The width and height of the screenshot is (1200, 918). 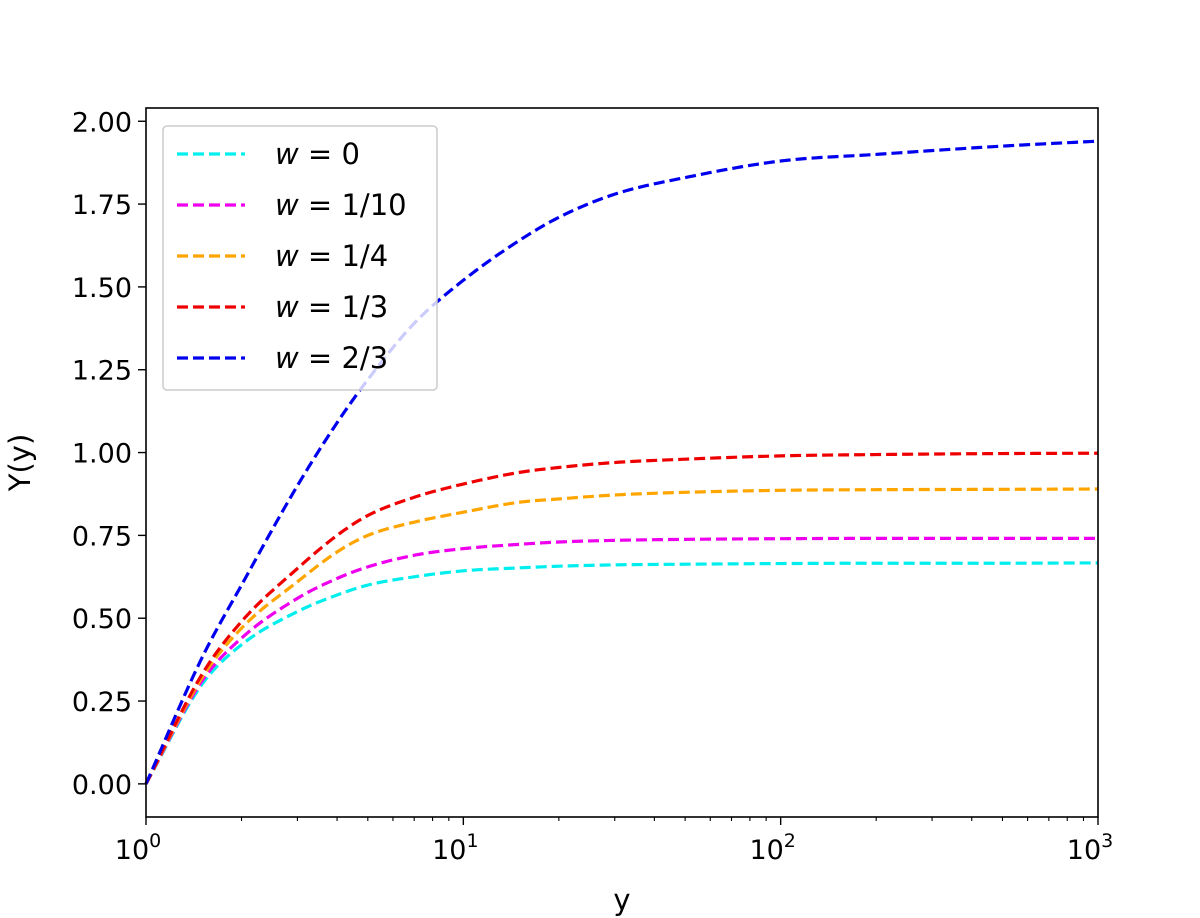 What do you see at coordinates (102, 536) in the screenshot?
I see `y-tick-label: 0.75` at bounding box center [102, 536].